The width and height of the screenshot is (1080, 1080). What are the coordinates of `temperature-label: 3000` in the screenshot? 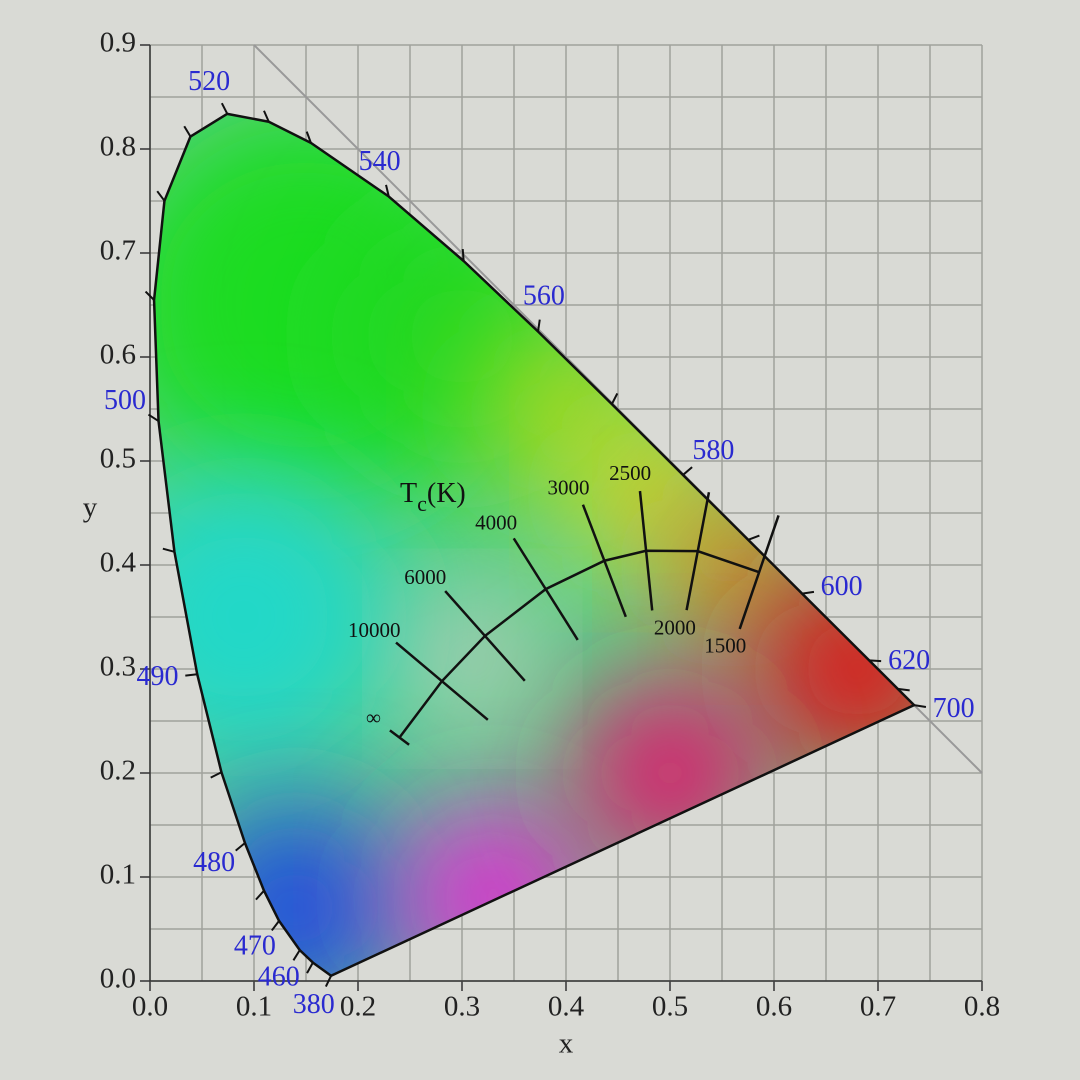 It's located at (569, 488).